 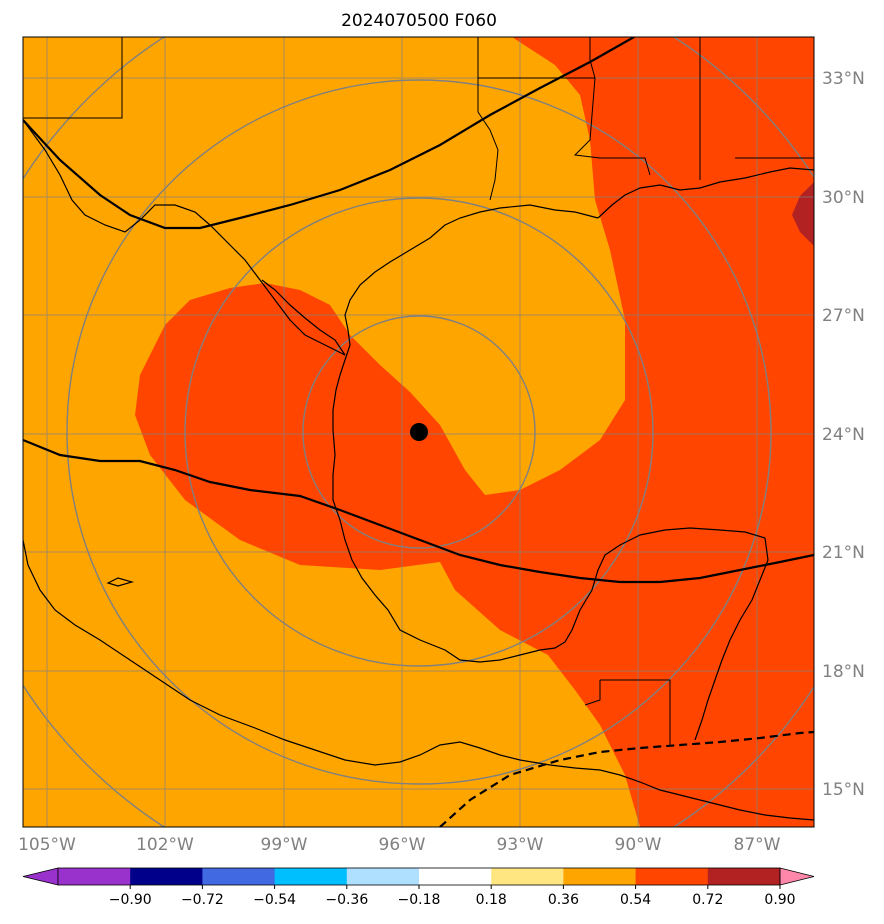 I want to click on track-line-south, so click(x=418, y=511).